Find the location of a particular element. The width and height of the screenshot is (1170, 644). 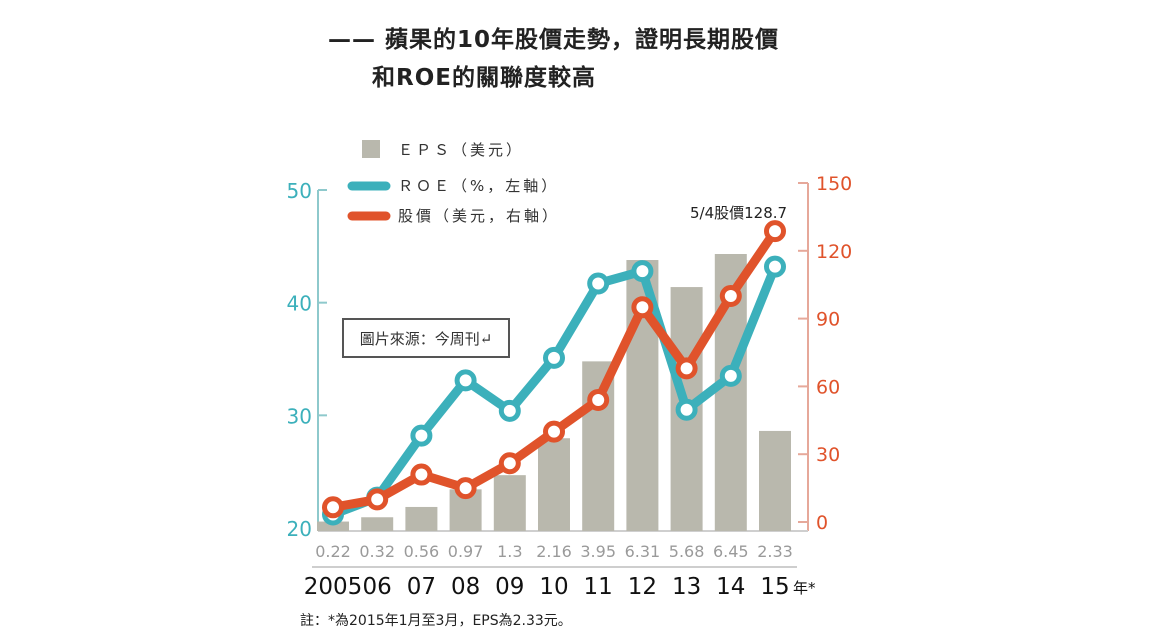

legend-roe-label: ＲＯＥ（%，左軸） is located at coordinates (478, 186).